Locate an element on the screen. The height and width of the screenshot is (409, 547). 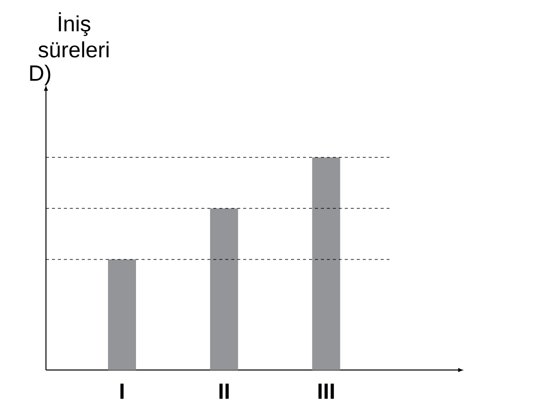
y-axis-title: İniş süreleri is located at coordinates (73, 35).